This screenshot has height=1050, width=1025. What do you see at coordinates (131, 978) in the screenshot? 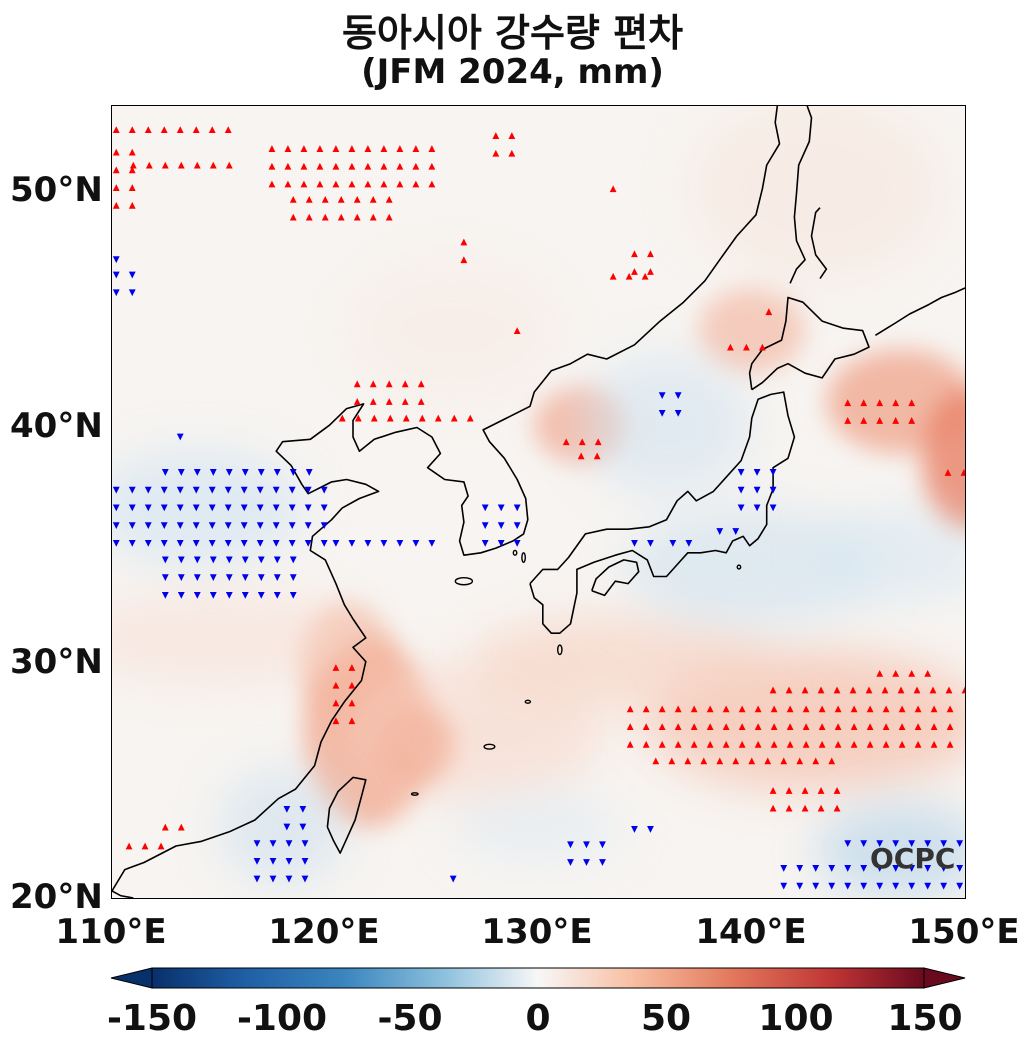
I see `colorbar-min-extend` at bounding box center [131, 978].